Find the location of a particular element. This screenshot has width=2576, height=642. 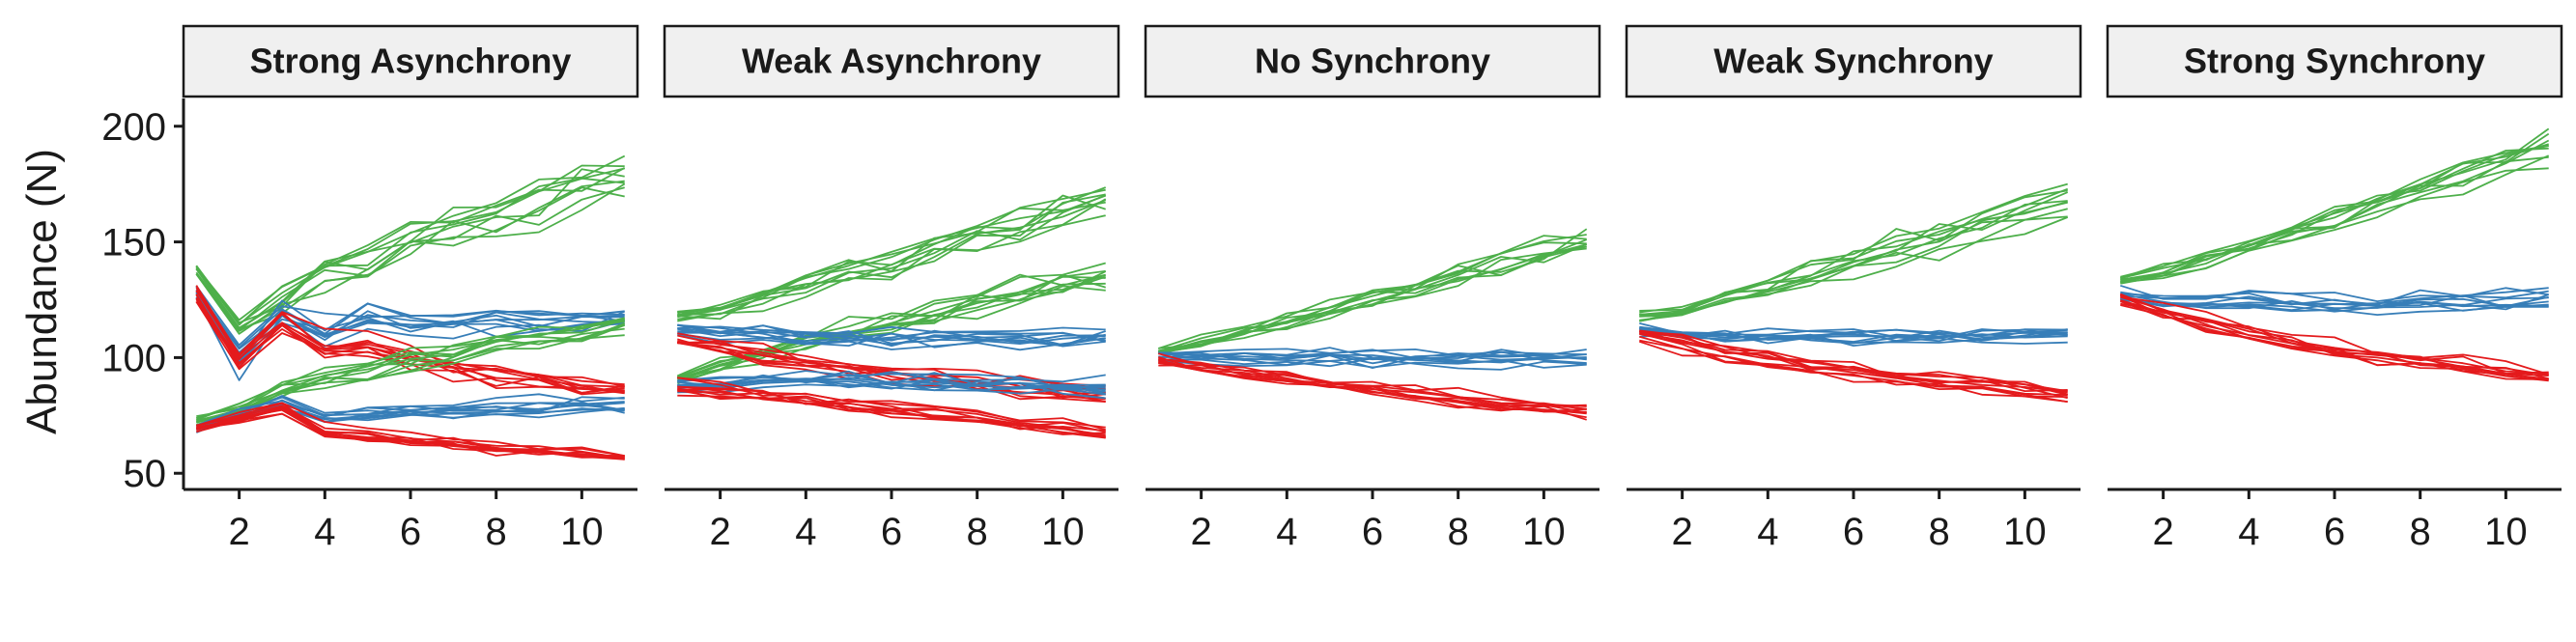

y-tick-label-100: 100 is located at coordinates (133, 358).